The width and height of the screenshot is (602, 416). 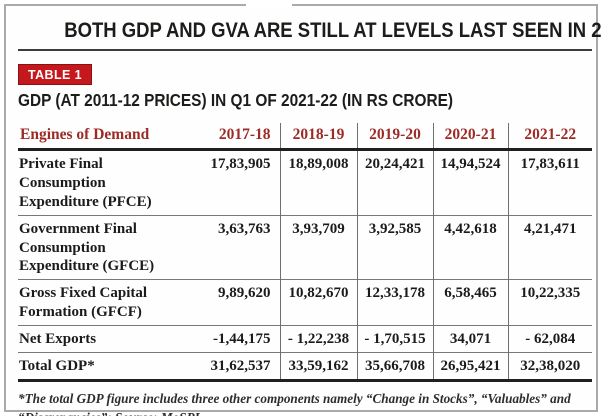 I want to click on cell-value: 6,58,465, so click(x=470, y=302).